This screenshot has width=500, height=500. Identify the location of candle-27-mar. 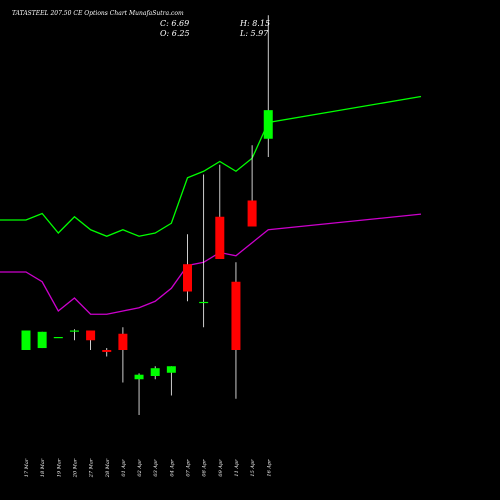
(91, 340).